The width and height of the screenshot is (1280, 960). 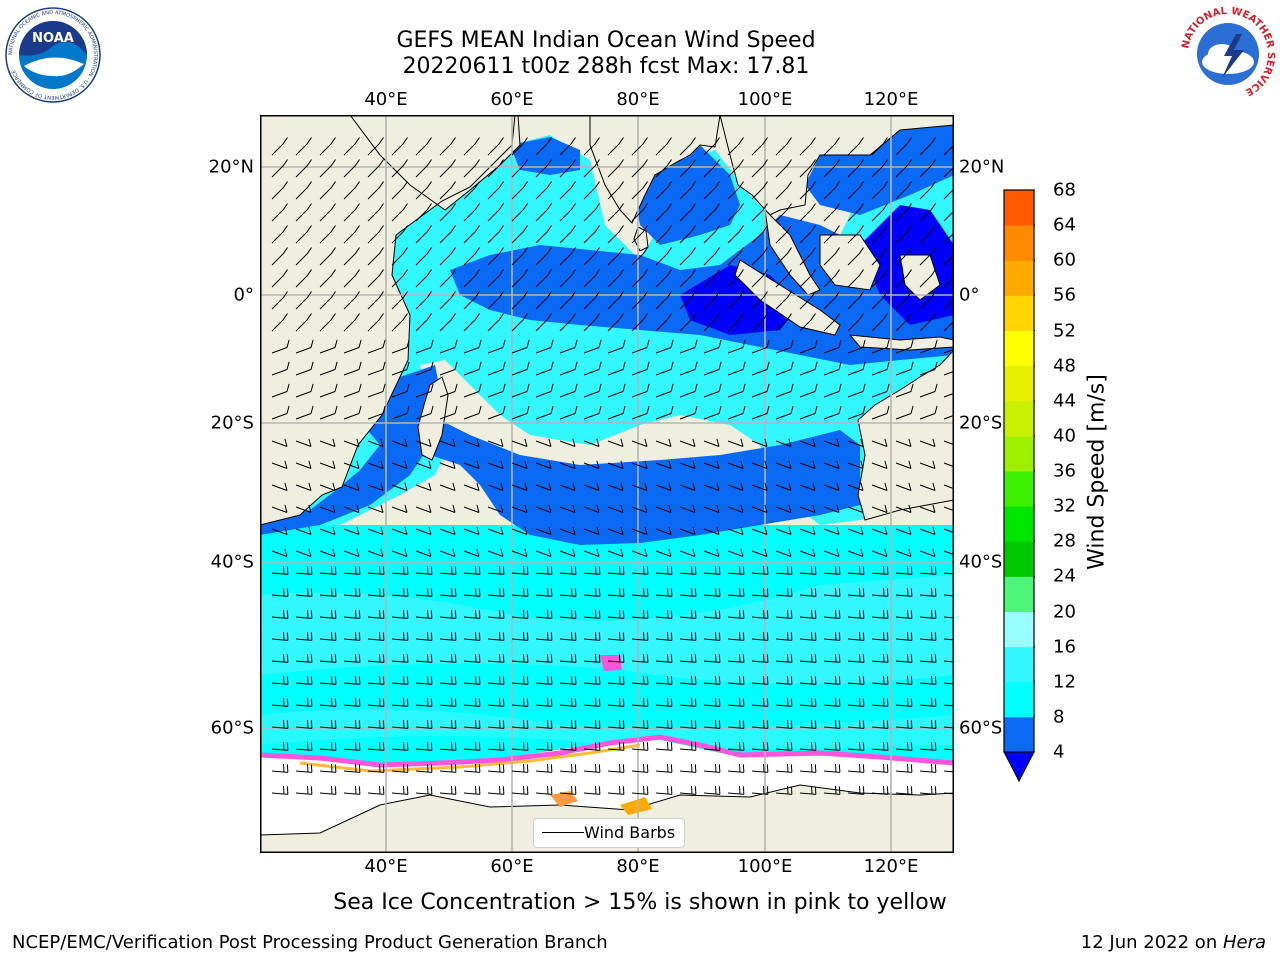 I want to click on colorbar-tick-label: 28, so click(x=1064, y=541).